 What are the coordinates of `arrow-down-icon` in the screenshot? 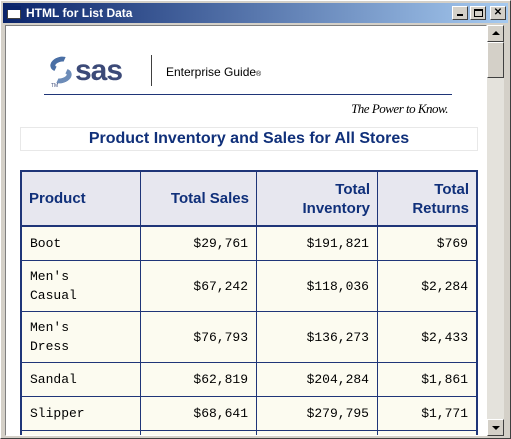 It's located at (496, 428).